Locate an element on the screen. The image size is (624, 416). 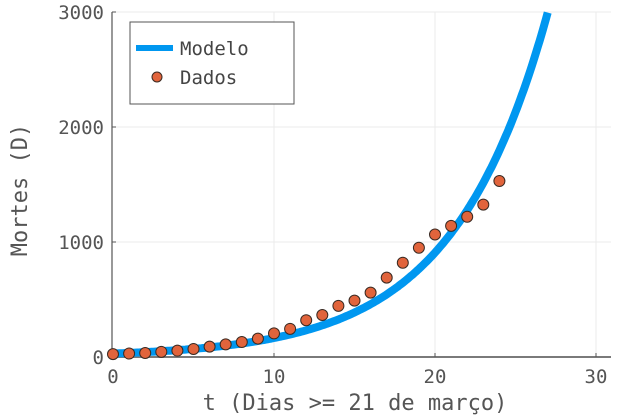
y-tick-label: 3000 is located at coordinates (81, 13).